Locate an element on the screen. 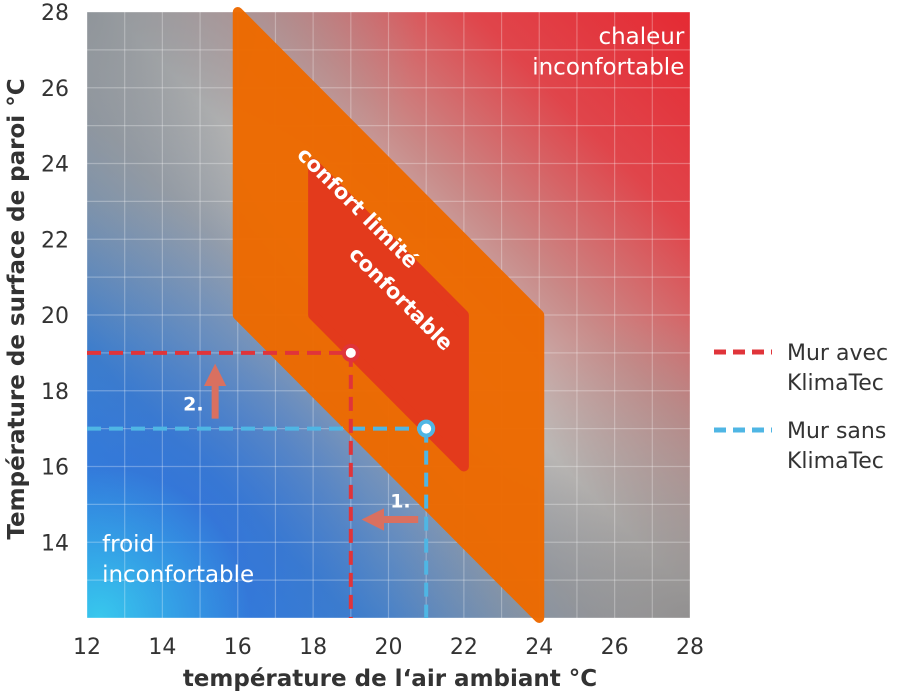  x-tick-label: 16 is located at coordinates (238, 647).